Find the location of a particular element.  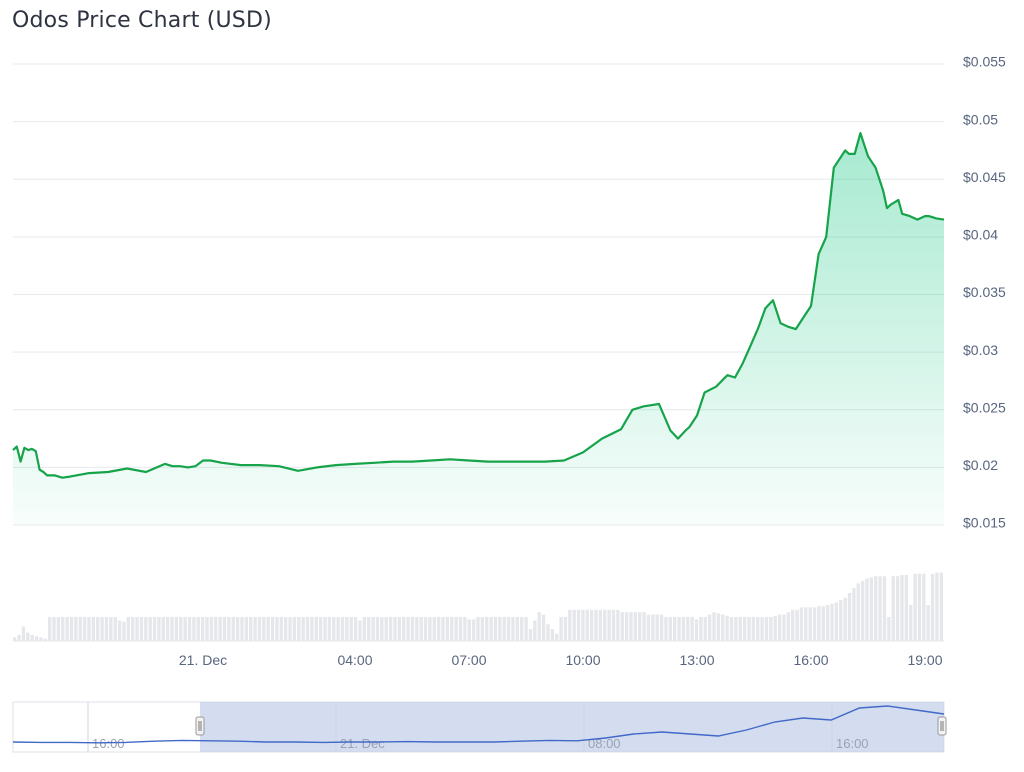

navigator-left-handle is located at coordinates (200, 726).